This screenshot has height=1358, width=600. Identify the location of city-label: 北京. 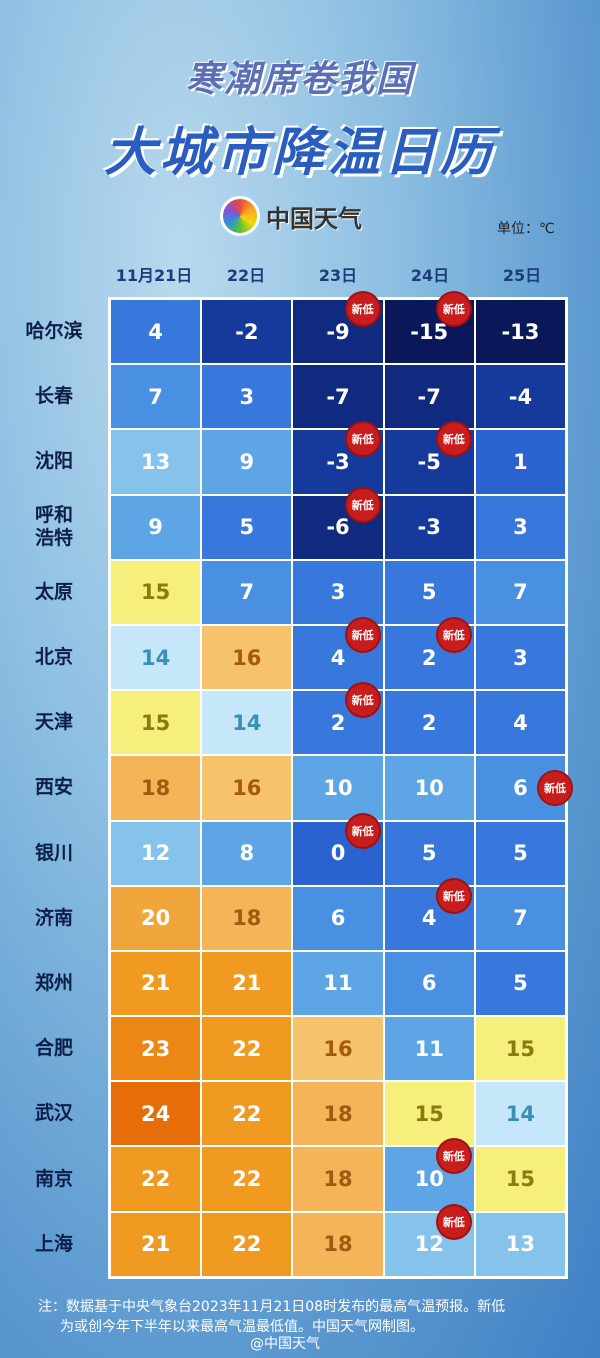
(53, 657).